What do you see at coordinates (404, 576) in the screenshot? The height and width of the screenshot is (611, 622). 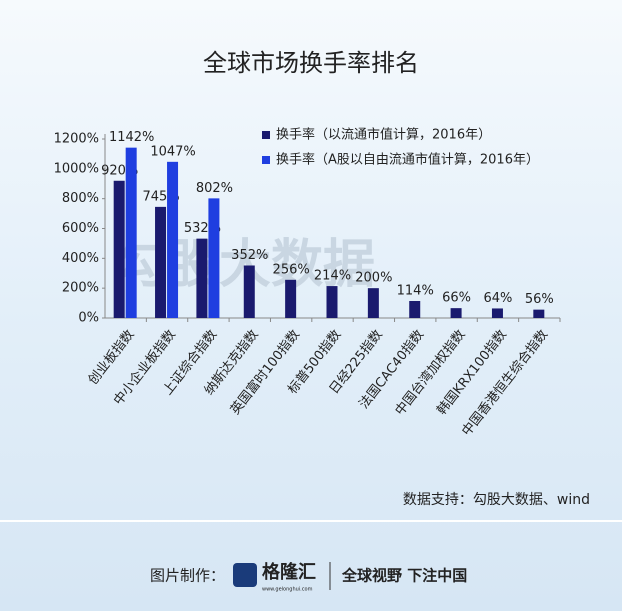 I see `footer-slogan: 全球视野 下注中国` at bounding box center [404, 576].